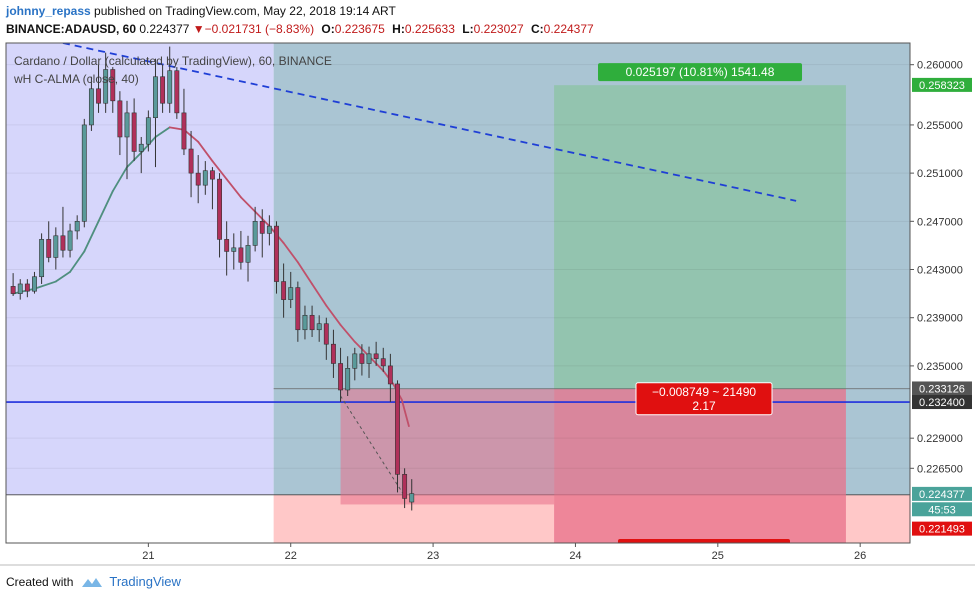  What do you see at coordinates (40, 581) in the screenshot?
I see `created-with-text: Created with` at bounding box center [40, 581].